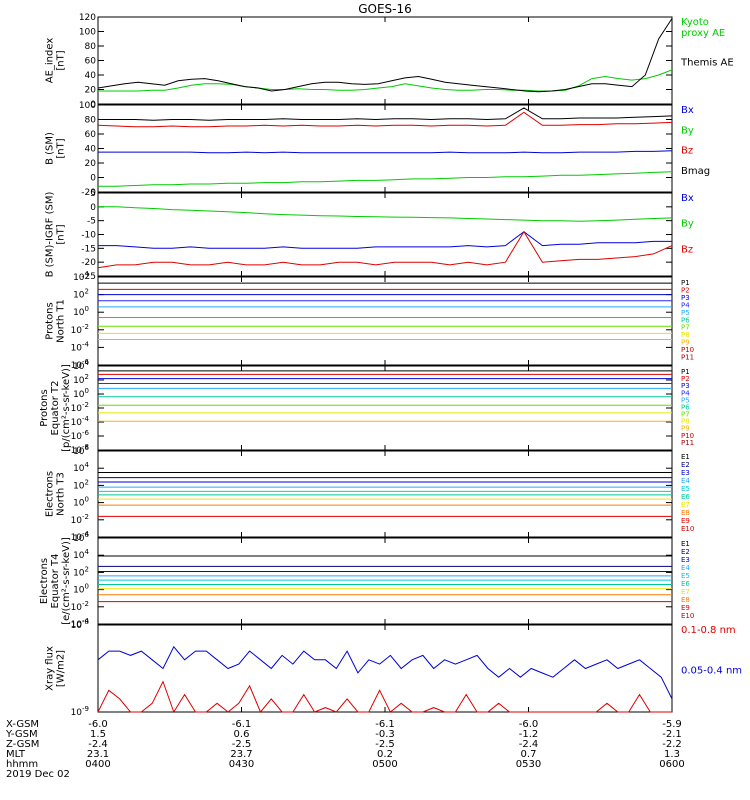 Image resolution: width=750 pixels, height=800 pixels. I want to click on y-axis-label: Xray flux[W/m2], so click(56, 668).